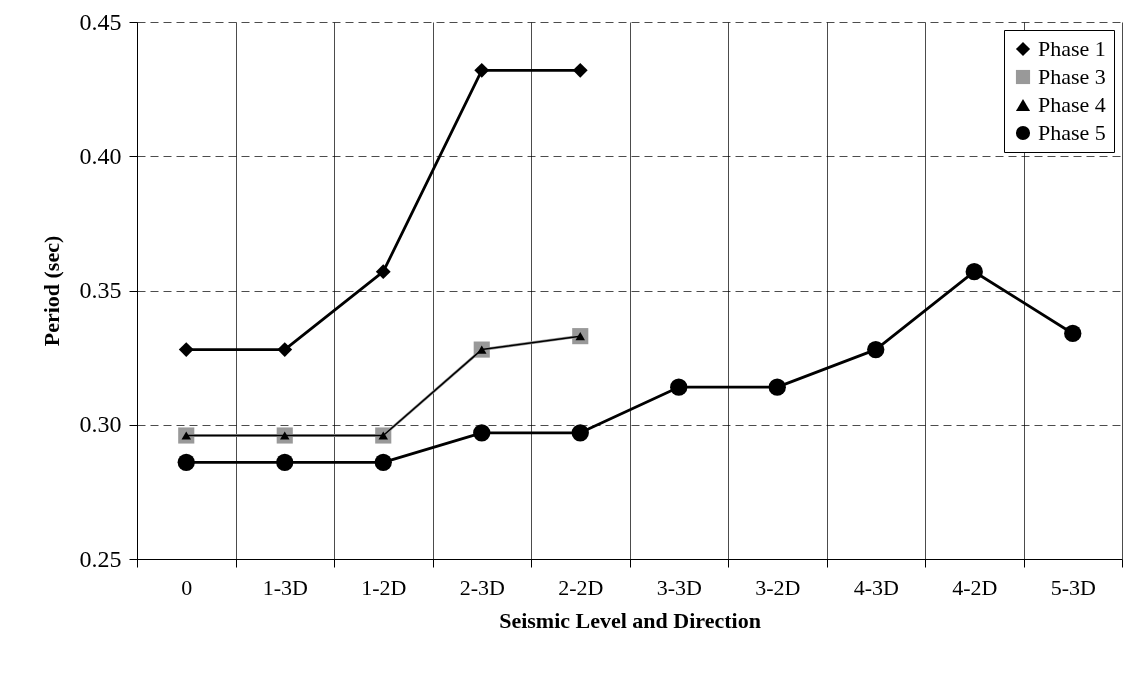 This screenshot has width=1124, height=673. What do you see at coordinates (975, 587) in the screenshot?
I see `x-tick-label: 4-2D` at bounding box center [975, 587].